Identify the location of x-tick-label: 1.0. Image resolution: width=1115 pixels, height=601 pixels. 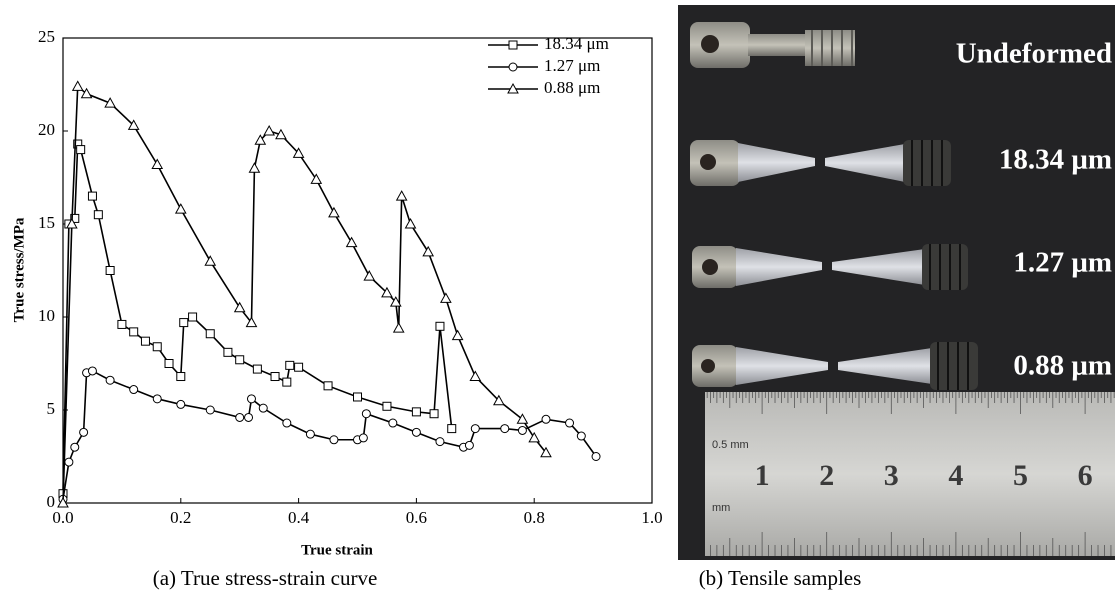
(651, 517).